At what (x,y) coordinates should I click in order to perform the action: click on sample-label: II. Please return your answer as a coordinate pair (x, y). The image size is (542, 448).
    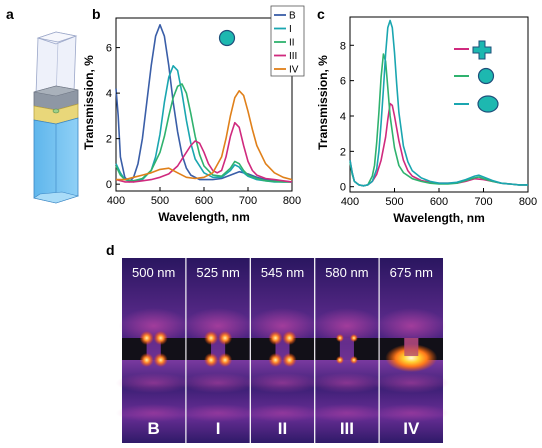
    Looking at the image, I should click on (282, 428).